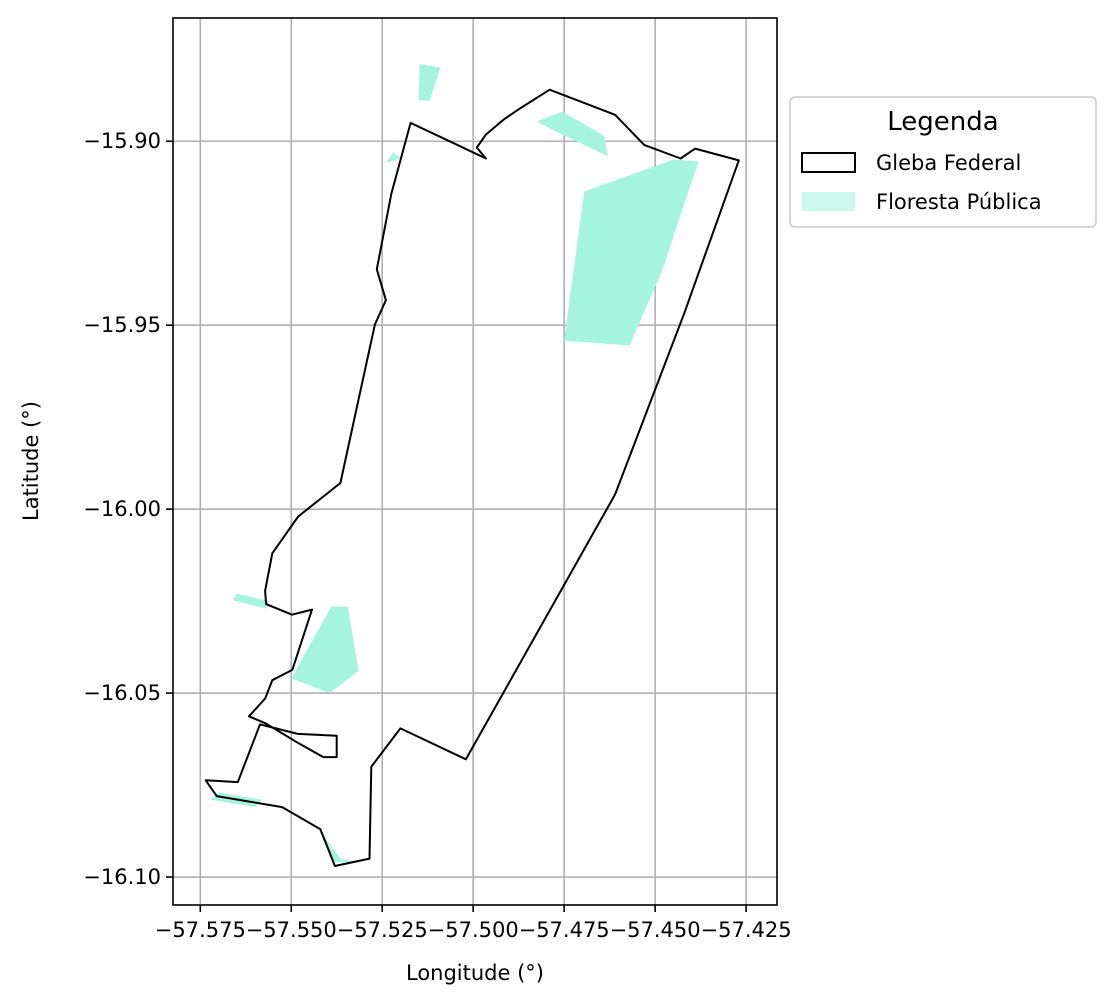  What do you see at coordinates (746, 930) in the screenshot?
I see `x-tick-label-6: −57.425` at bounding box center [746, 930].